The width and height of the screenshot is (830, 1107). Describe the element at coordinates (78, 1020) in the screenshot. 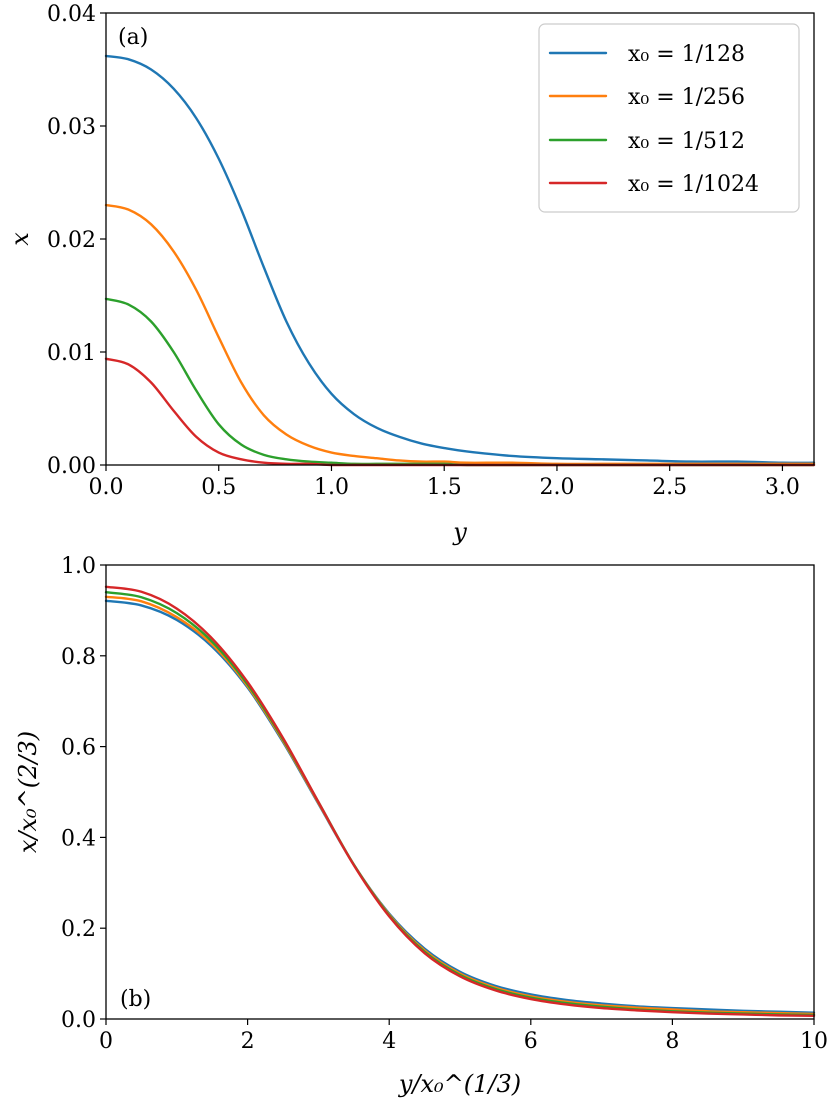

I see `panel-b-y-tick-label: 0.0` at that location.